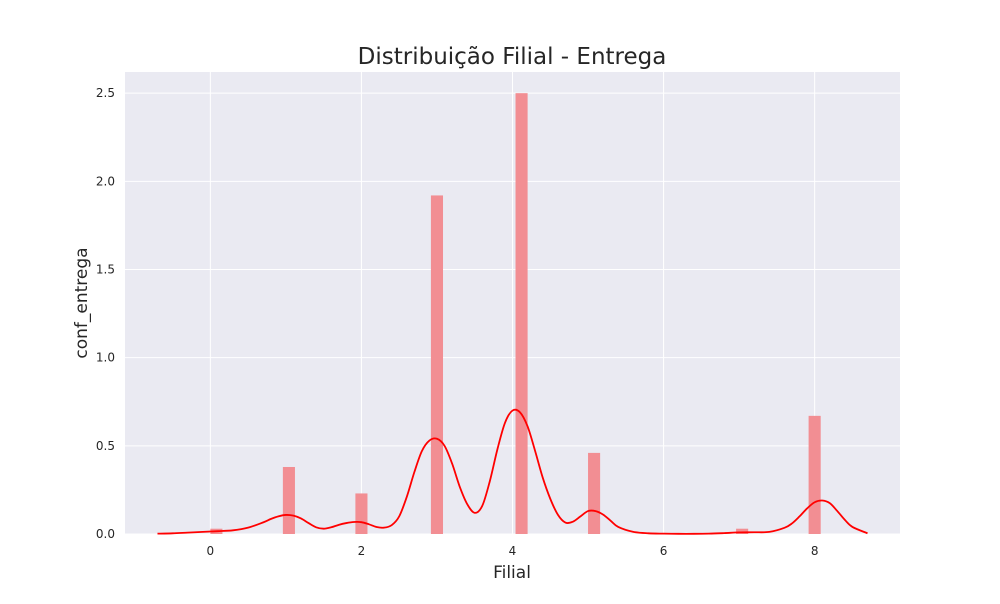 The image size is (1000, 604). What do you see at coordinates (105, 313) in the screenshot?
I see `y-tick-labels: 0.0 0.5 1.0 1.5 2.0 2.5` at bounding box center [105, 313].